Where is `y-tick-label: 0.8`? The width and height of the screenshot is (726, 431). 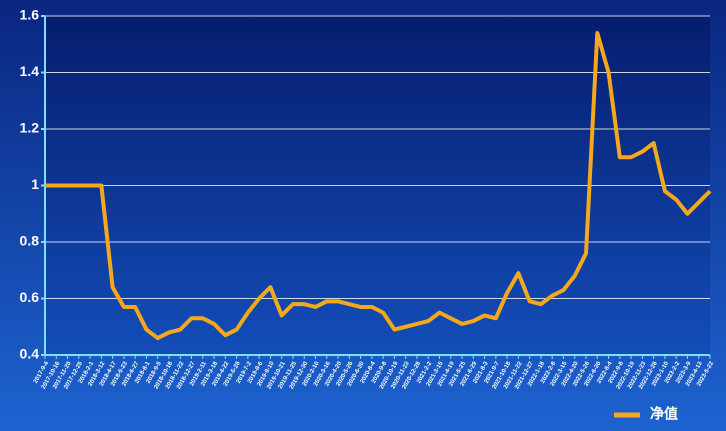
y-tick-label: 0.8 is located at coordinates (30, 241).